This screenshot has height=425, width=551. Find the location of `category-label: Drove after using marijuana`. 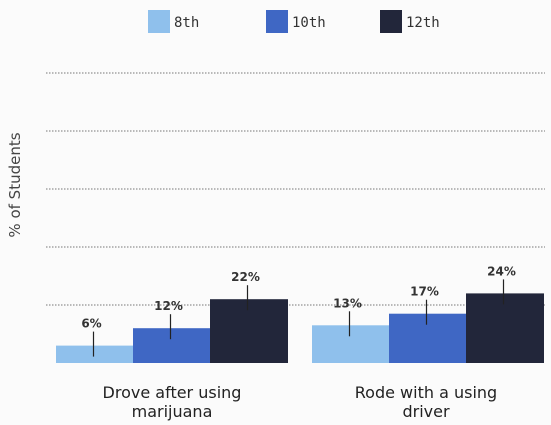

category-label: Drove after using marijuana is located at coordinates (172, 402).